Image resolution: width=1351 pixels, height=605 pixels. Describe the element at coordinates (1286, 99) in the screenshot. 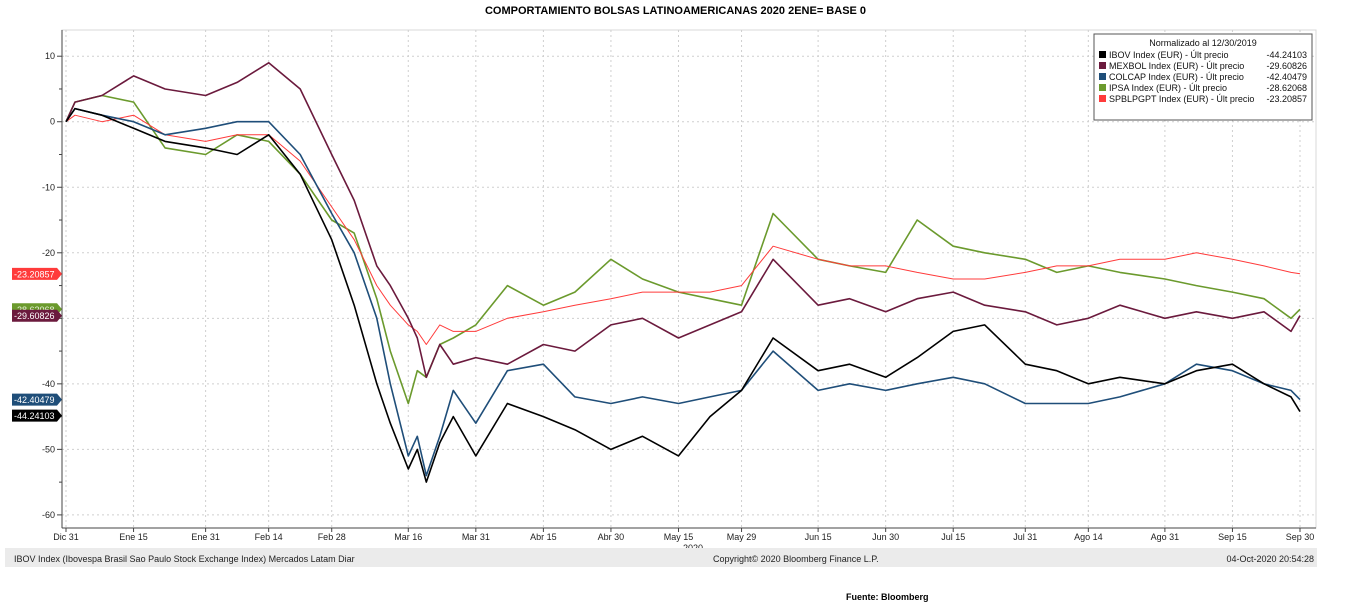

I see `legend-series-value: -23.20857` at that location.